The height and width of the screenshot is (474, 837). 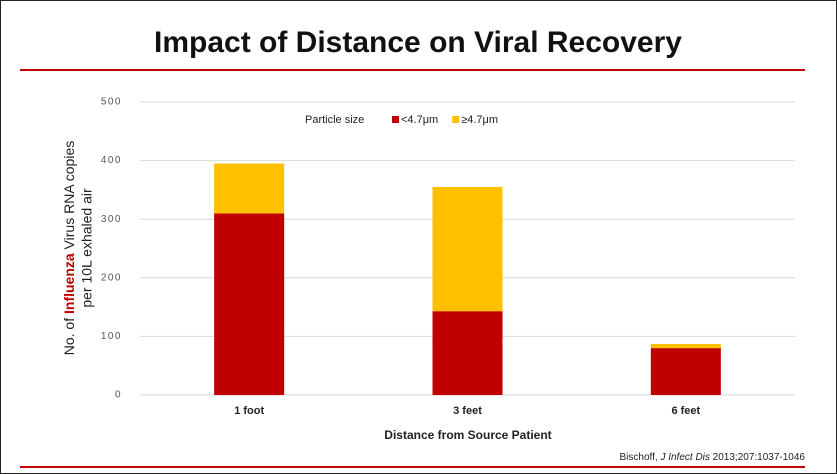 I want to click on x-axis-label: Distance from Source Patient, so click(x=467, y=435).